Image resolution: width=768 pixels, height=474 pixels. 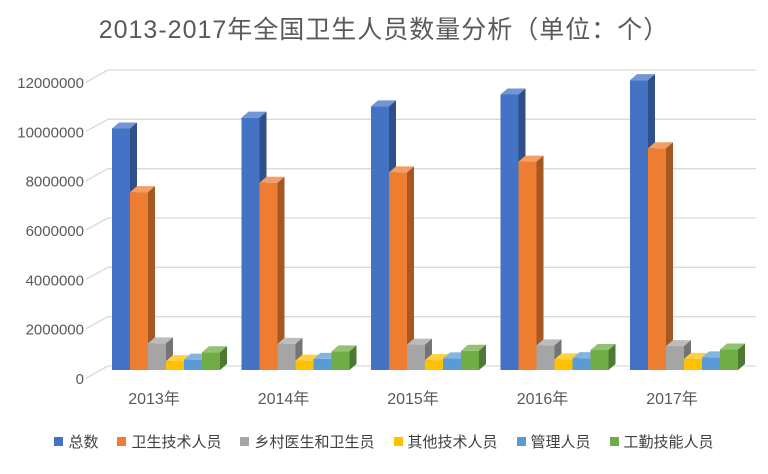 What do you see at coordinates (543, 399) in the screenshot?
I see `x-axis-tick-label: 2016年` at bounding box center [543, 399].